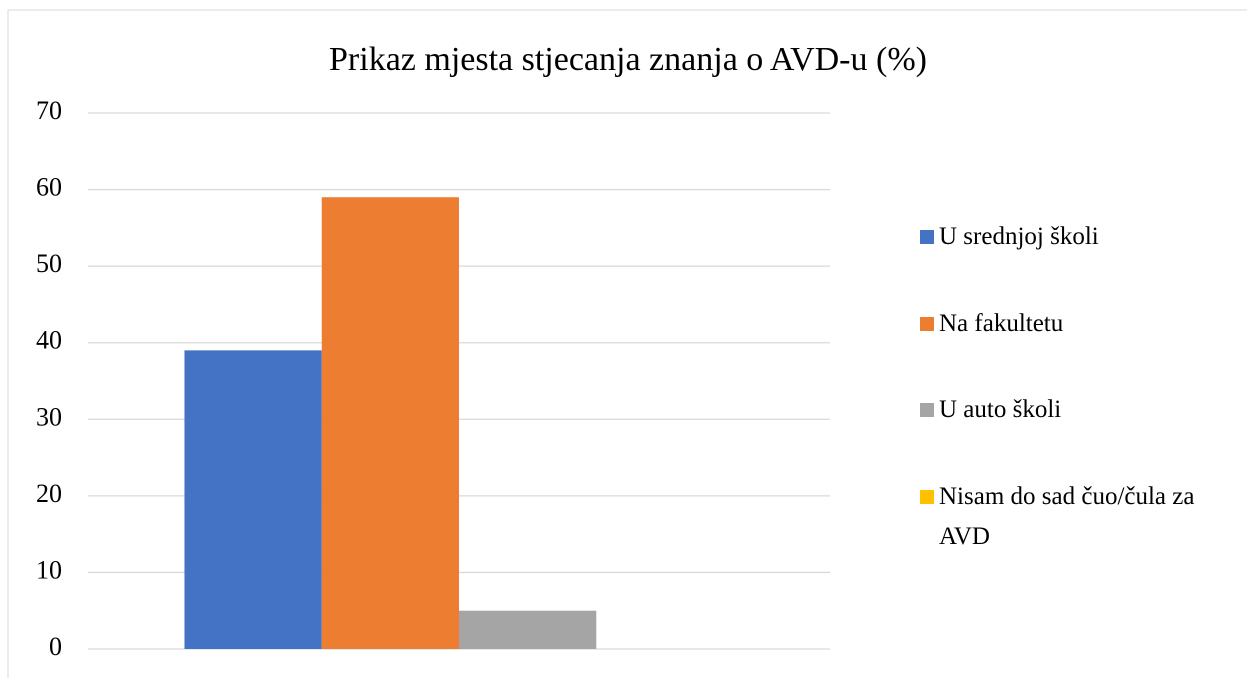 The image size is (1247, 678). I want to click on legend-label: U srednjoj školi, so click(1019, 236).